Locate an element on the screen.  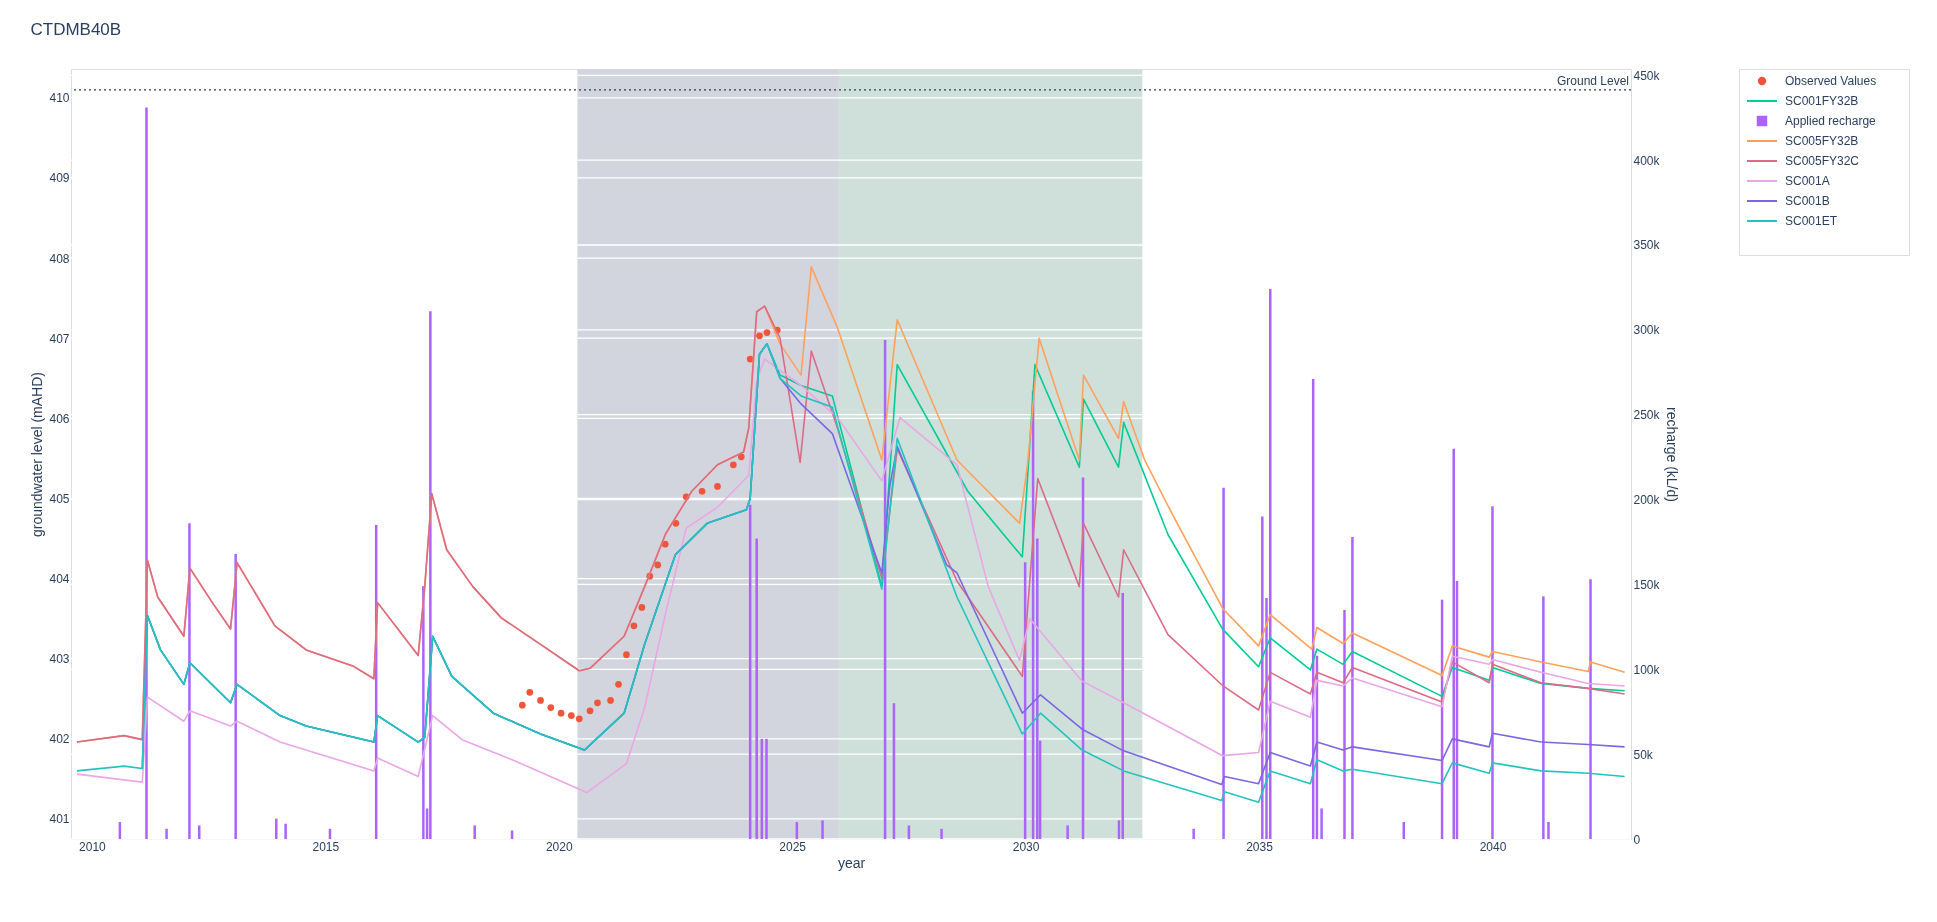
y2-tick-label: 350k is located at coordinates (1647, 245).